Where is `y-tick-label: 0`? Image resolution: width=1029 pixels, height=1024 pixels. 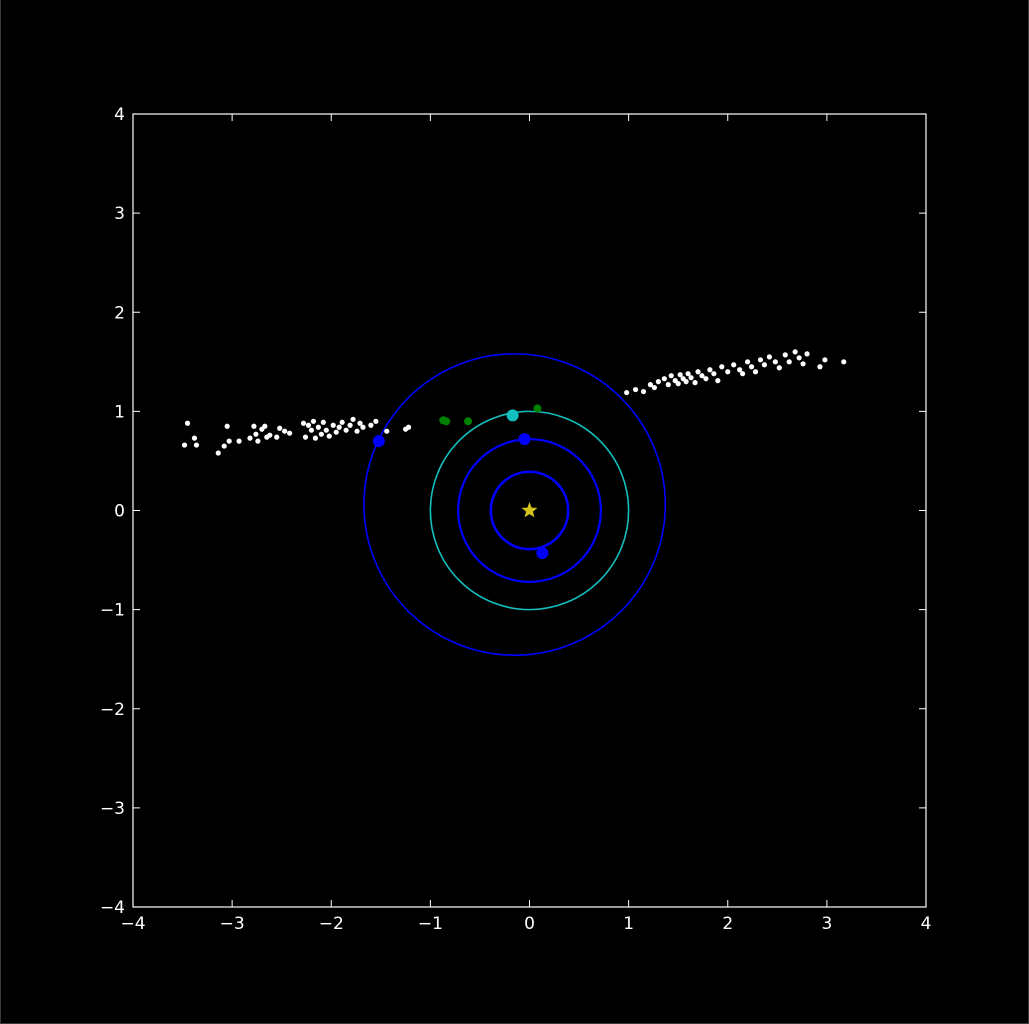 y-tick-label: 0 is located at coordinates (119, 512).